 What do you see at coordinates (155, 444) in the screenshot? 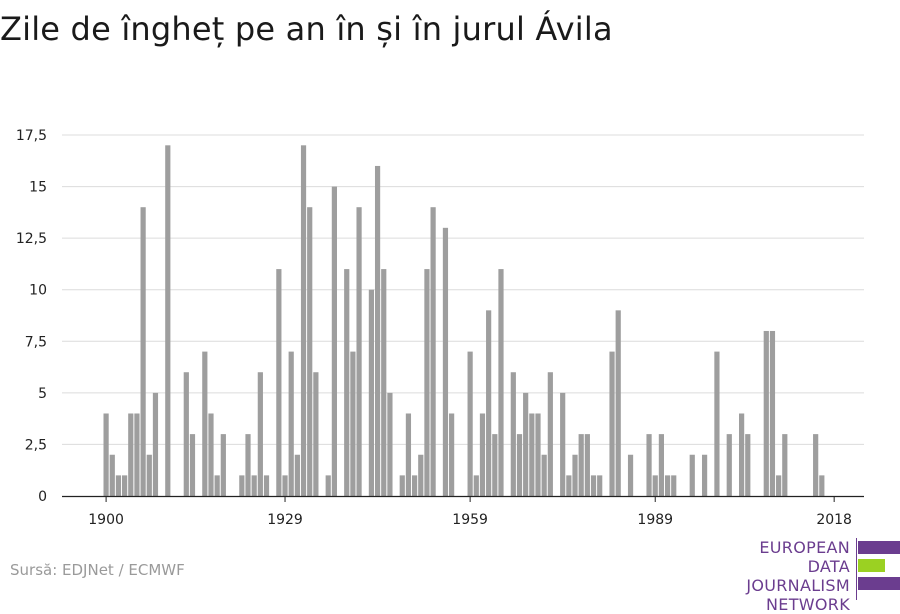
I see `bar-1908` at bounding box center [155, 444].